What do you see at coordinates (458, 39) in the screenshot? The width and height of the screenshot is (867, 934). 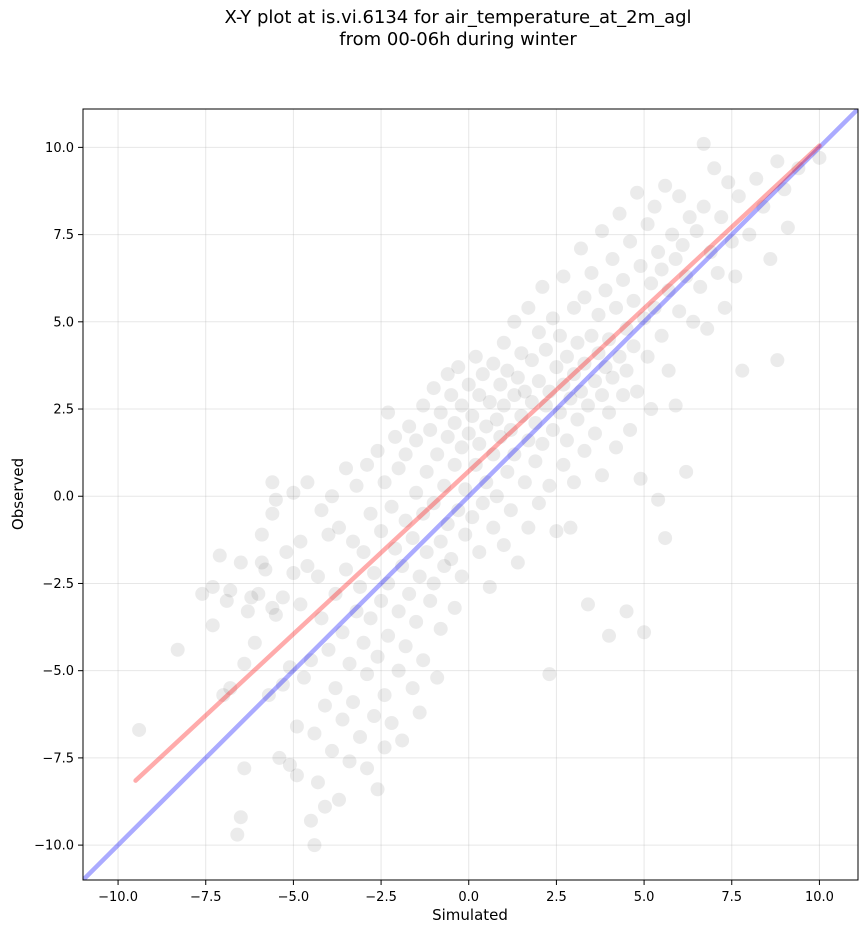 I see `chart-title-line-2: from 00-06h during winter` at bounding box center [458, 39].